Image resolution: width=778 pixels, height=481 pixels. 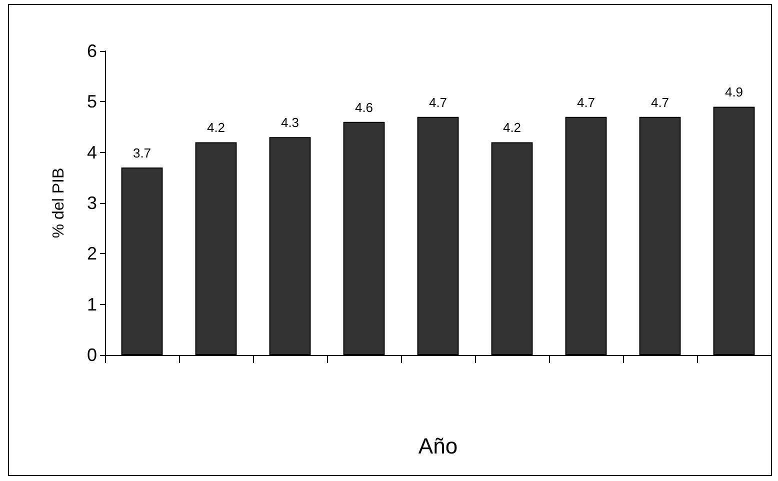 What do you see at coordinates (438, 446) in the screenshot?
I see `x-axis-title: Año` at bounding box center [438, 446].